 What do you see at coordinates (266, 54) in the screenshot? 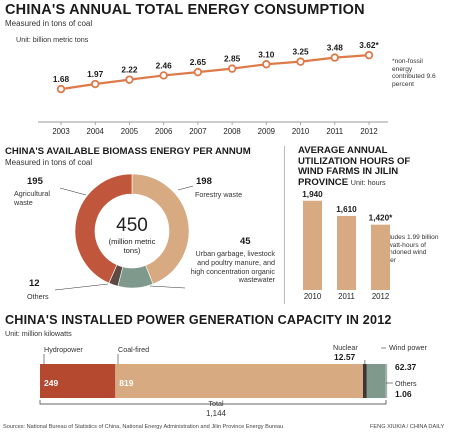
I see `line-value-label-2009: 3.10` at bounding box center [266, 54].